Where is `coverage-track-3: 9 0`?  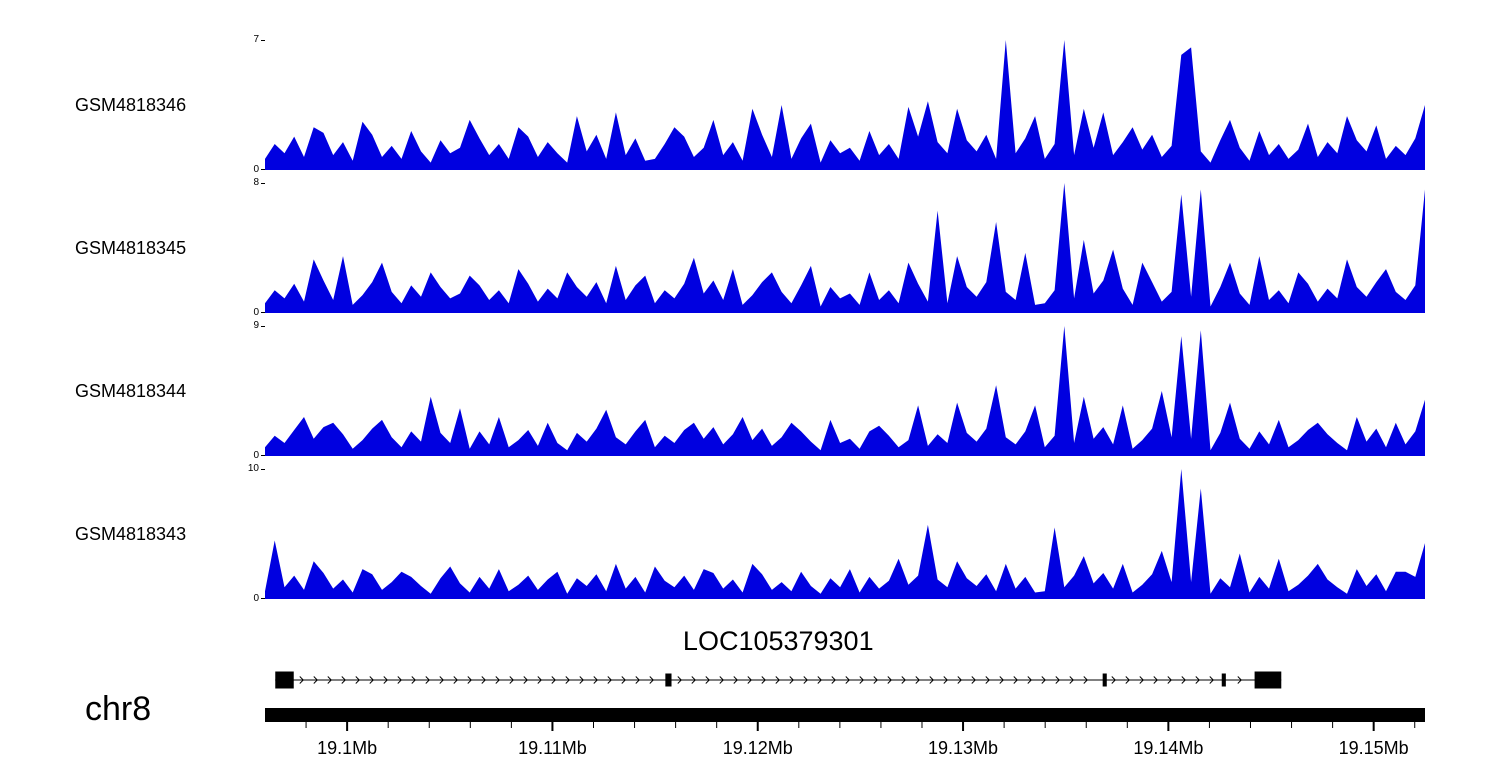
coverage-track-3: 9 0 is located at coordinates (839, 391).